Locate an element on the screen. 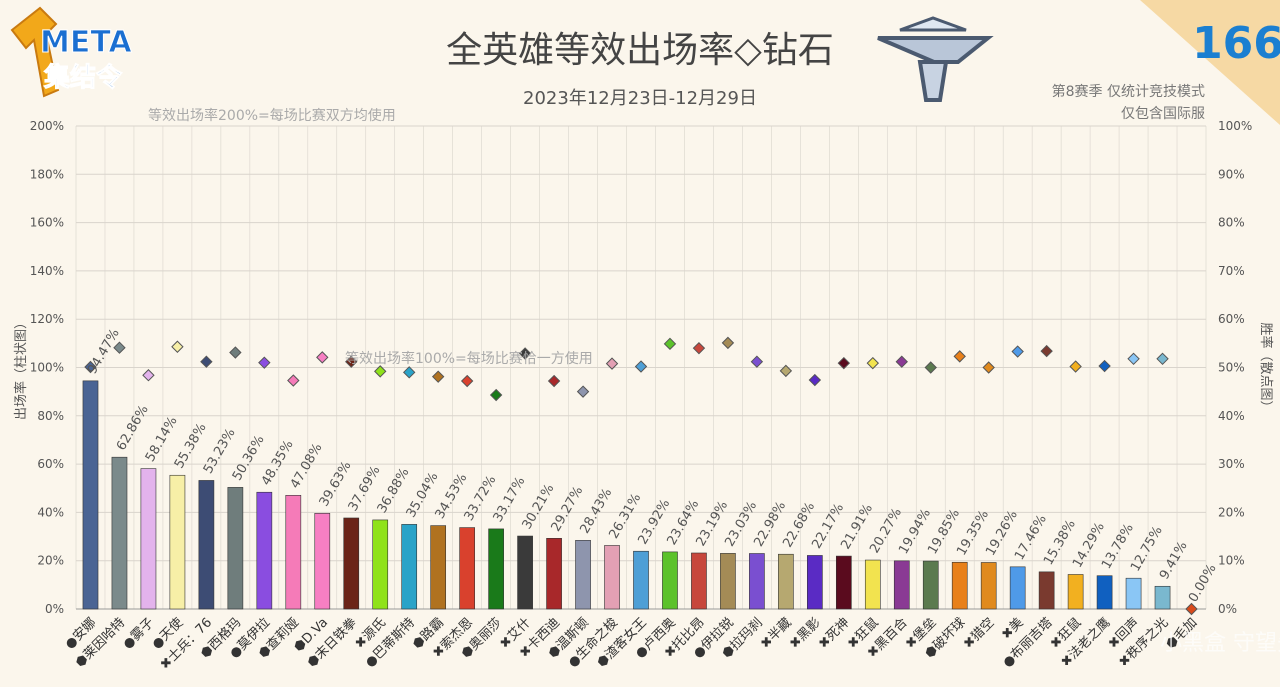 The height and width of the screenshot is (687, 1280). left-axis-title: 出场率（柱状图） is located at coordinates (21, 368).